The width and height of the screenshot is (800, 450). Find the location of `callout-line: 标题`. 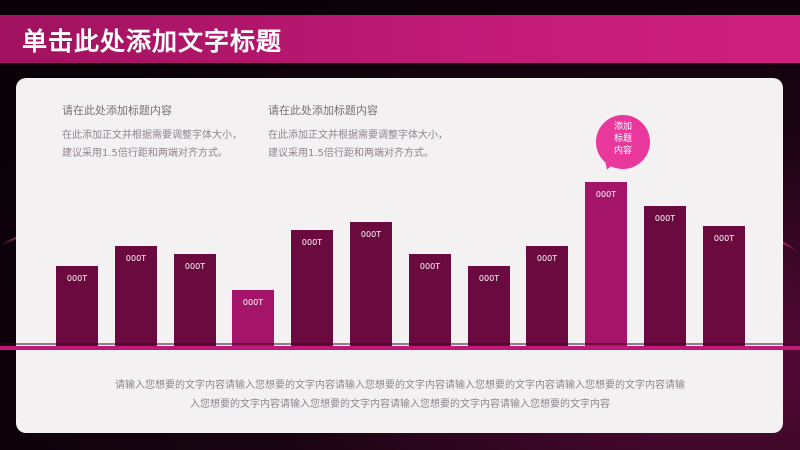

callout-line: 标题 is located at coordinates (622, 139).